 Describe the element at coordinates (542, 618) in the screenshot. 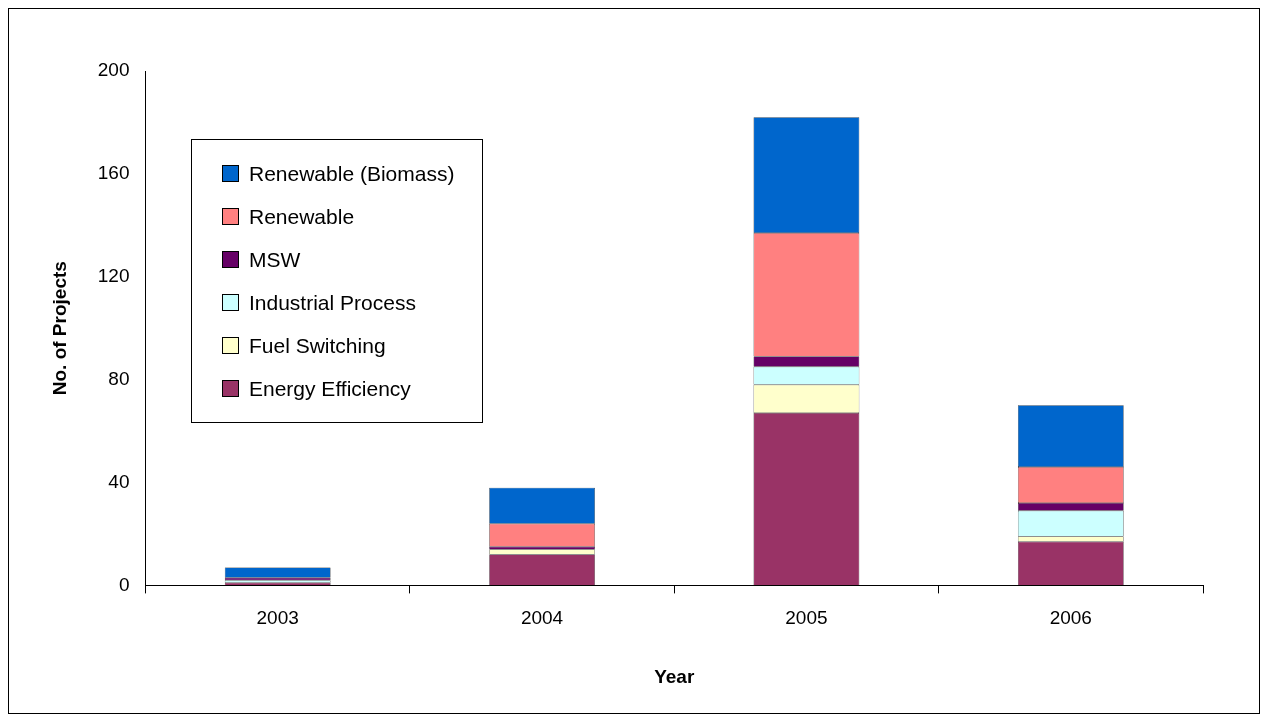

I see `x-tick-label: 2004` at that location.